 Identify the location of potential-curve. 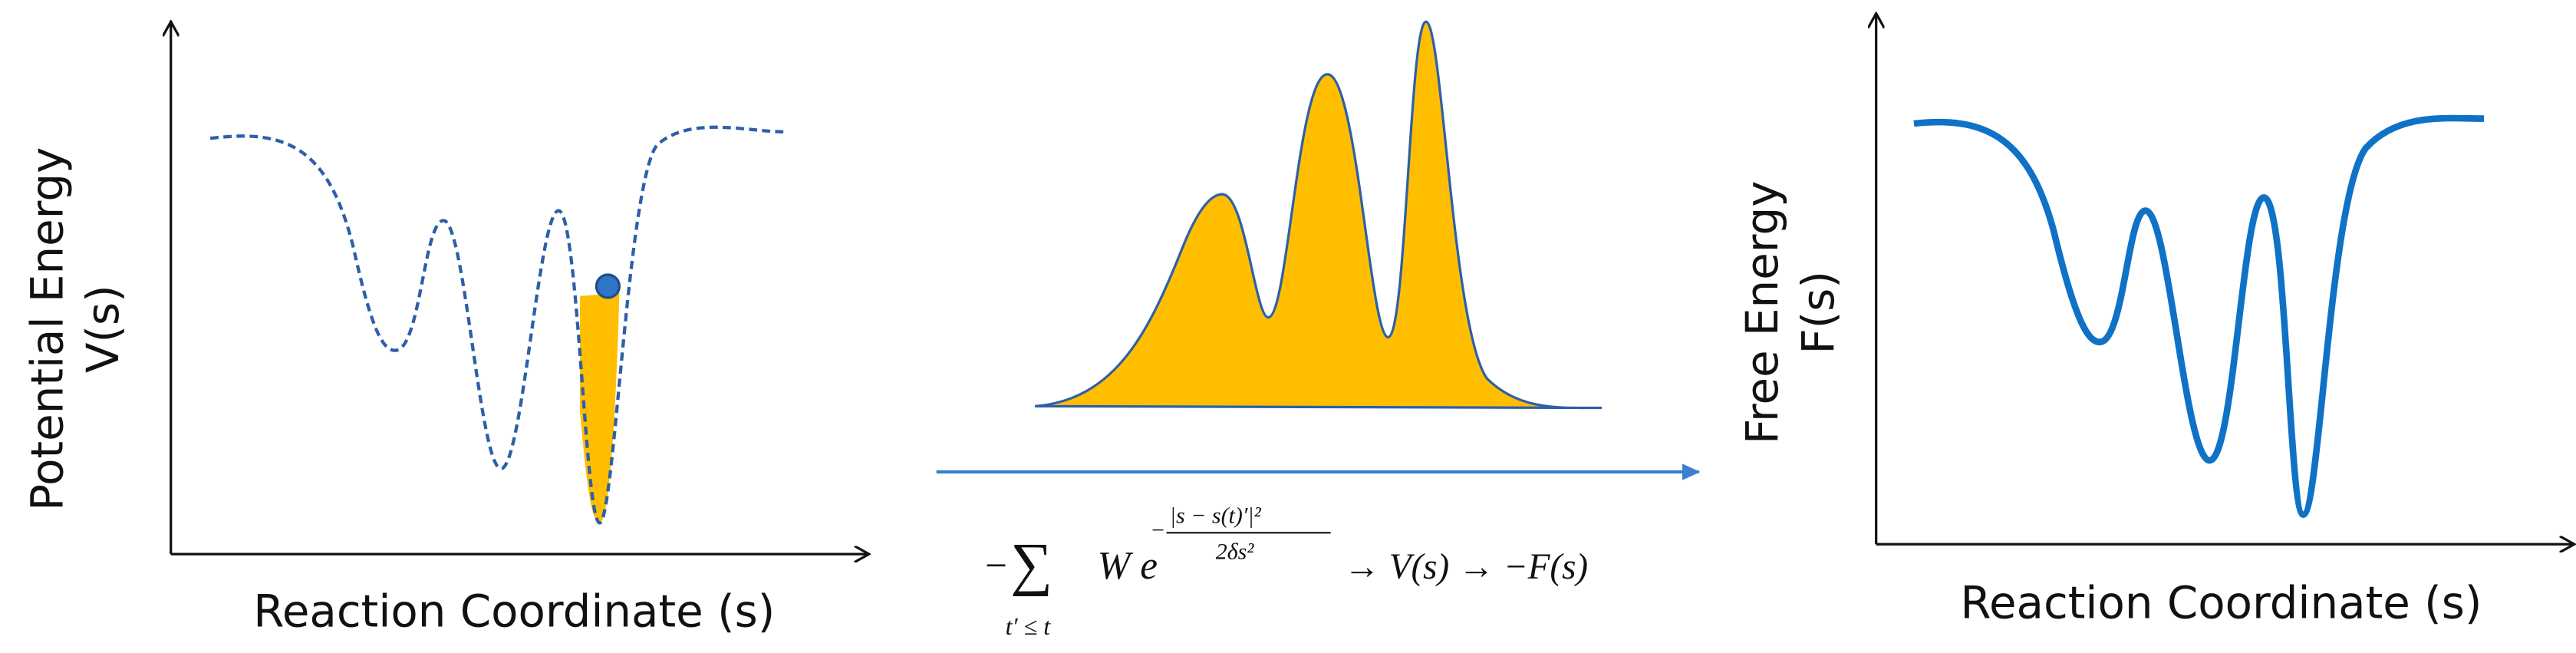
(496, 325).